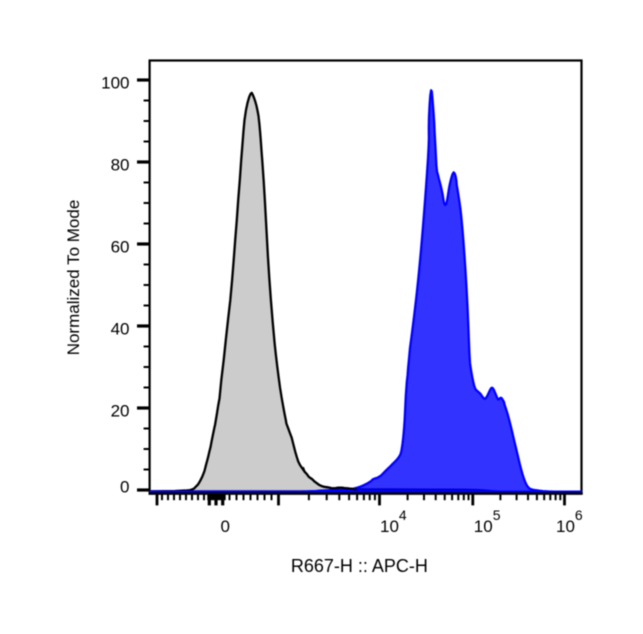 The width and height of the screenshot is (643, 634). I want to click on svg-text: 80, so click(120, 165).